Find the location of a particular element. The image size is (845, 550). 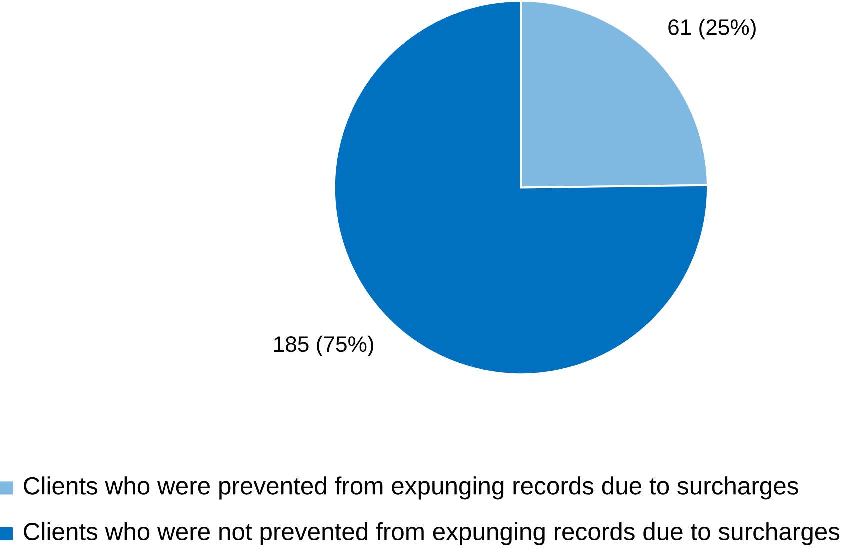

data-label: 61 (25%) is located at coordinates (712, 29).